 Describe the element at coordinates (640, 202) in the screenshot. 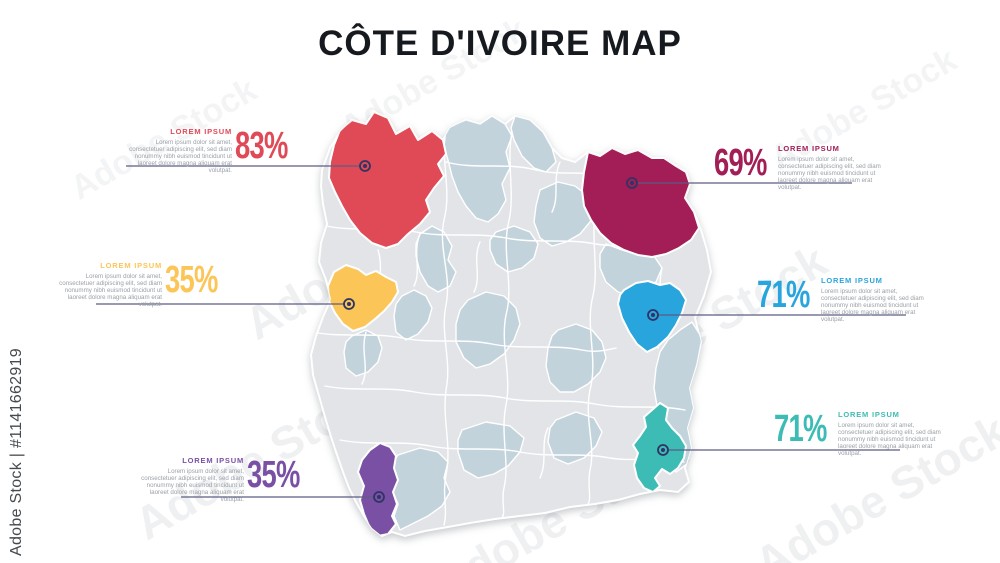

I see `map-region-northeast` at that location.